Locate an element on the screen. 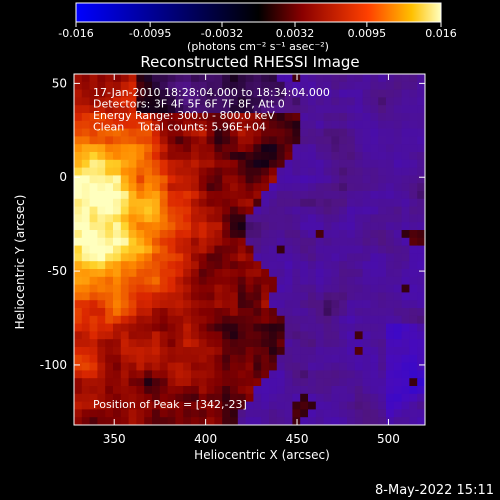  colorbar-tick-label: 0.0095 is located at coordinates (367, 33).